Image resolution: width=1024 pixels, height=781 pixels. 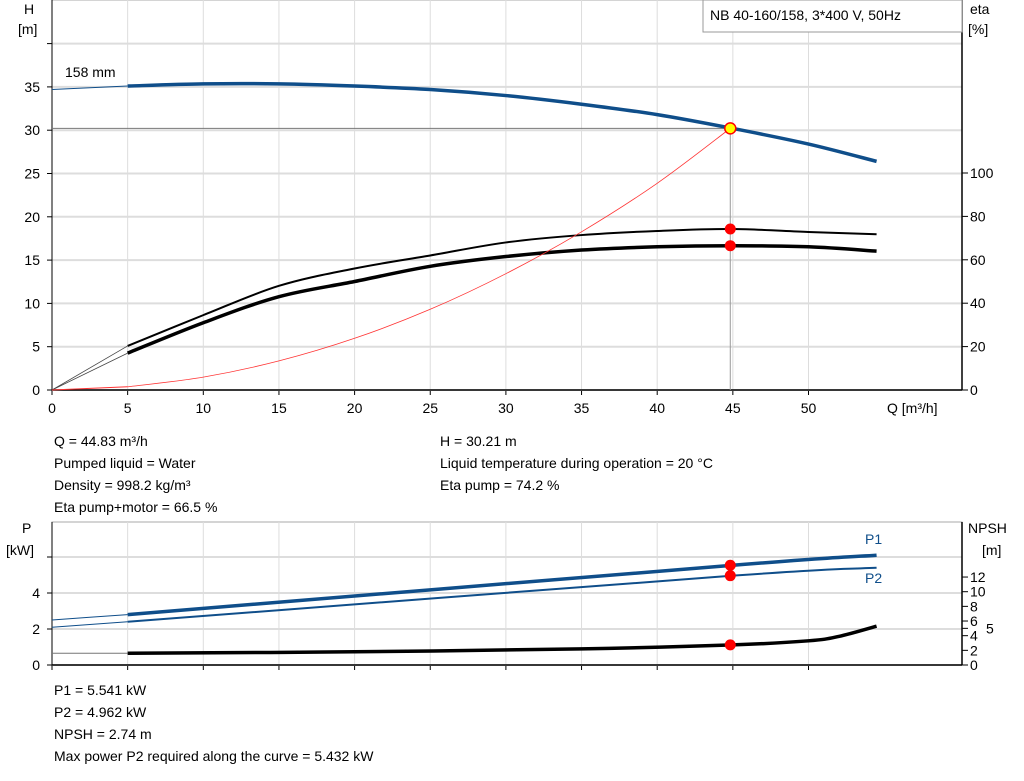 I want to click on x-tick-label: 40, so click(x=657, y=408).